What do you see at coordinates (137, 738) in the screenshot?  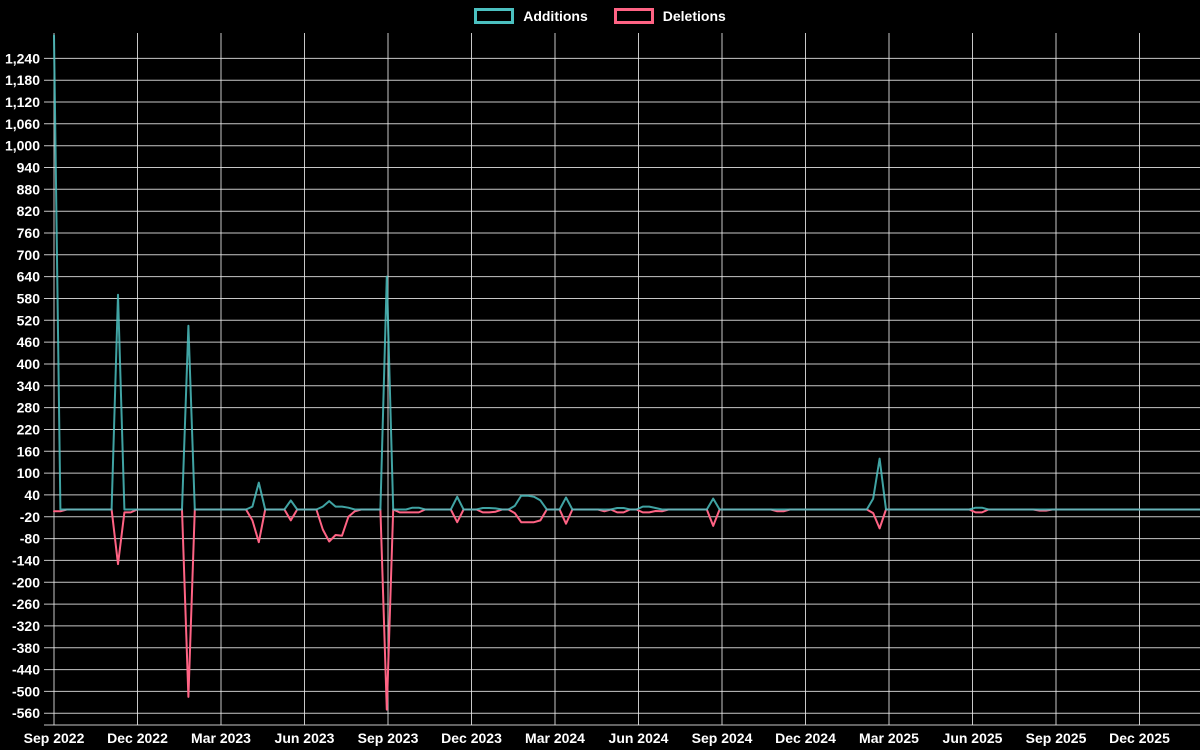 I see `svg-text: Dec 2022` at bounding box center [137, 738].